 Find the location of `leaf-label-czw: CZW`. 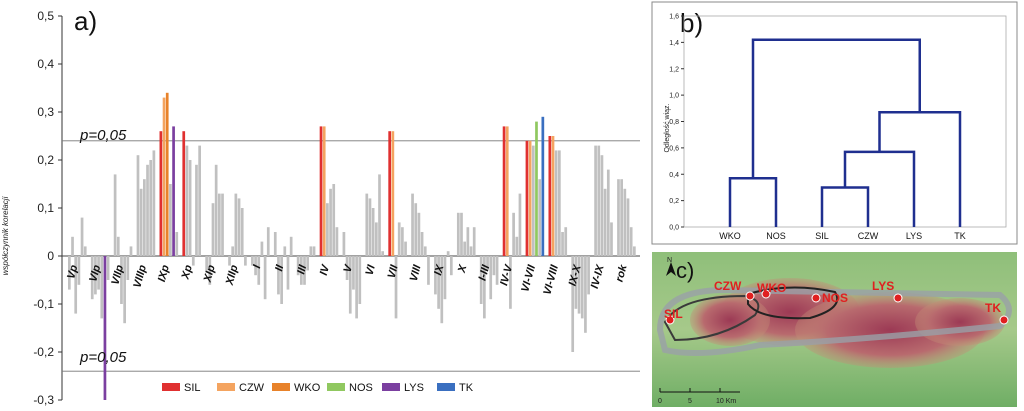

leaf-label-czw: CZW is located at coordinates (868, 236).